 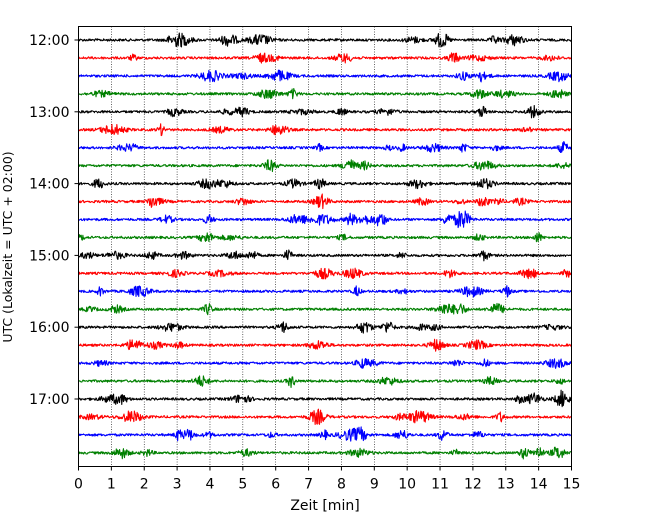 What do you see at coordinates (7, 246) in the screenshot?
I see `y-axis-title: UTC (Lokalzeit = UTC + 02:00)` at bounding box center [7, 246].